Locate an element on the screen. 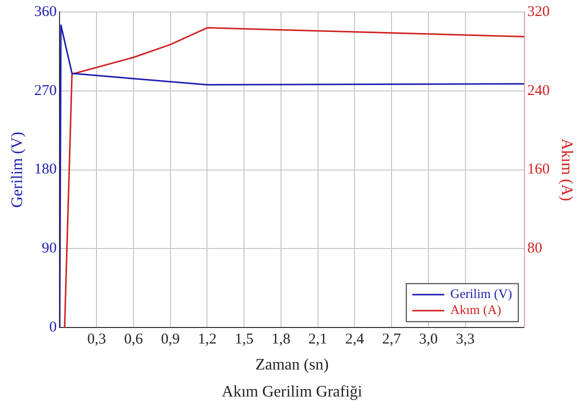  x-axis-title: Zaman (sn) is located at coordinates (292, 365).